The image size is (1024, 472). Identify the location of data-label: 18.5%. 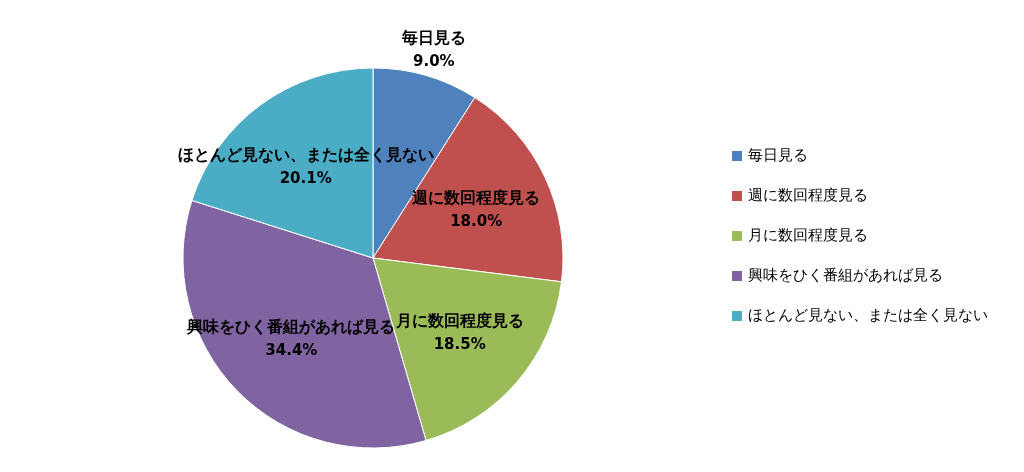
(459, 344).